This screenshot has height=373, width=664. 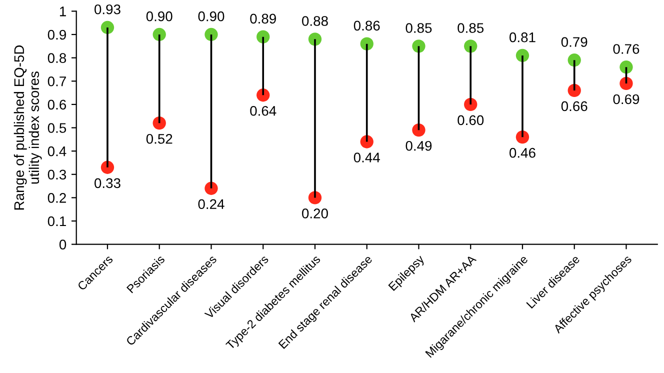 I want to click on y-axis-title: Range of published EQ-5D utility index scores, so click(x=28, y=127).